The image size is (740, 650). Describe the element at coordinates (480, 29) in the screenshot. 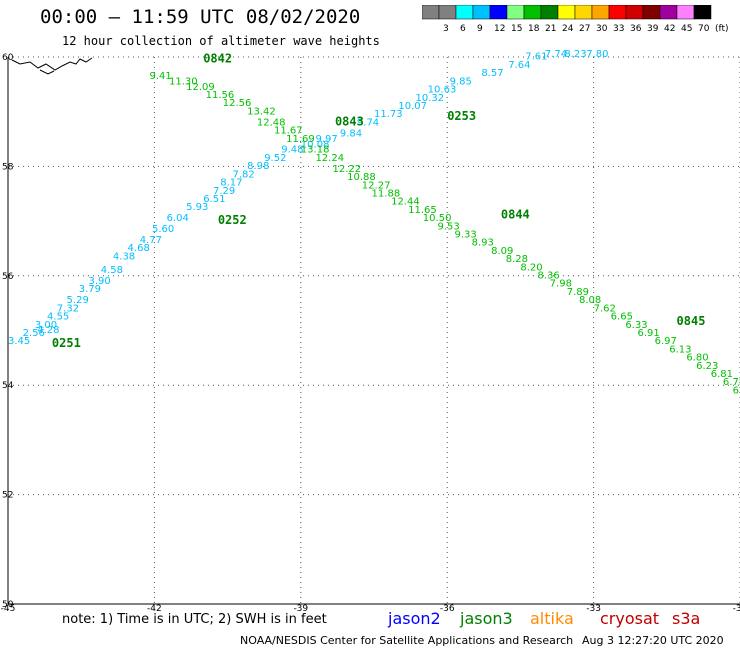

I see `legend-level-label: 9` at that location.